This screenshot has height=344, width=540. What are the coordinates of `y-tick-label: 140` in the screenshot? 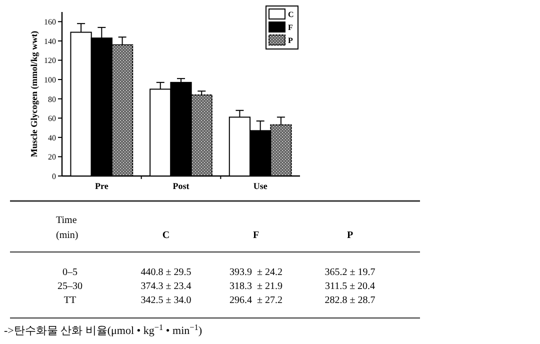 It's located at (50, 41).